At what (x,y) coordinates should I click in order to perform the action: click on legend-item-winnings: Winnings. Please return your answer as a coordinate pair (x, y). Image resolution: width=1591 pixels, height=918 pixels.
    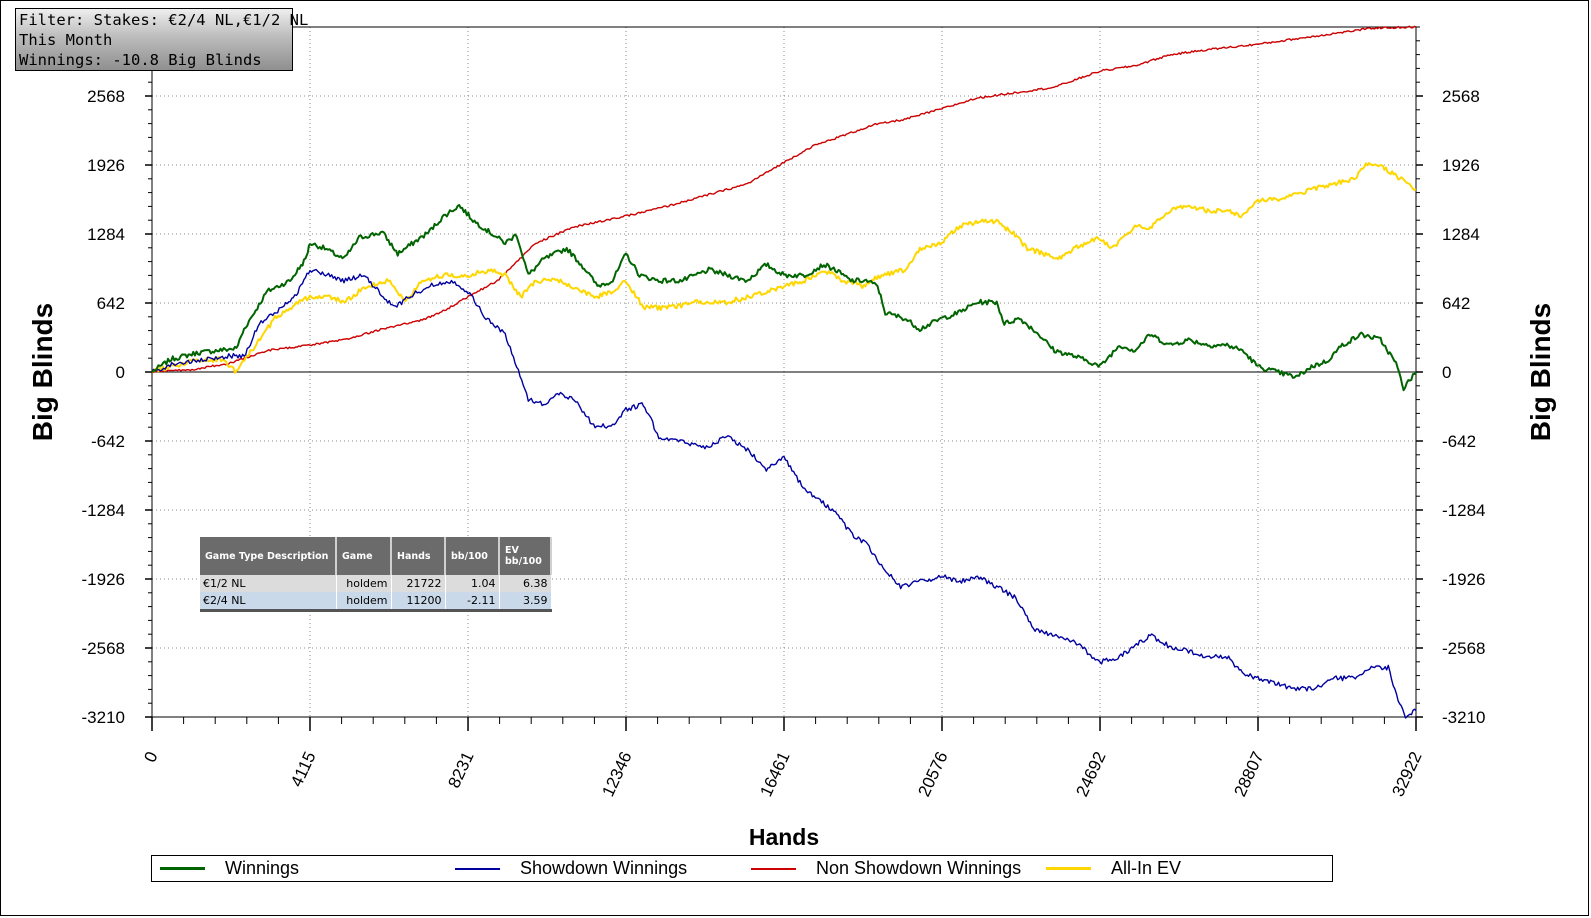
    Looking at the image, I should click on (229, 868).